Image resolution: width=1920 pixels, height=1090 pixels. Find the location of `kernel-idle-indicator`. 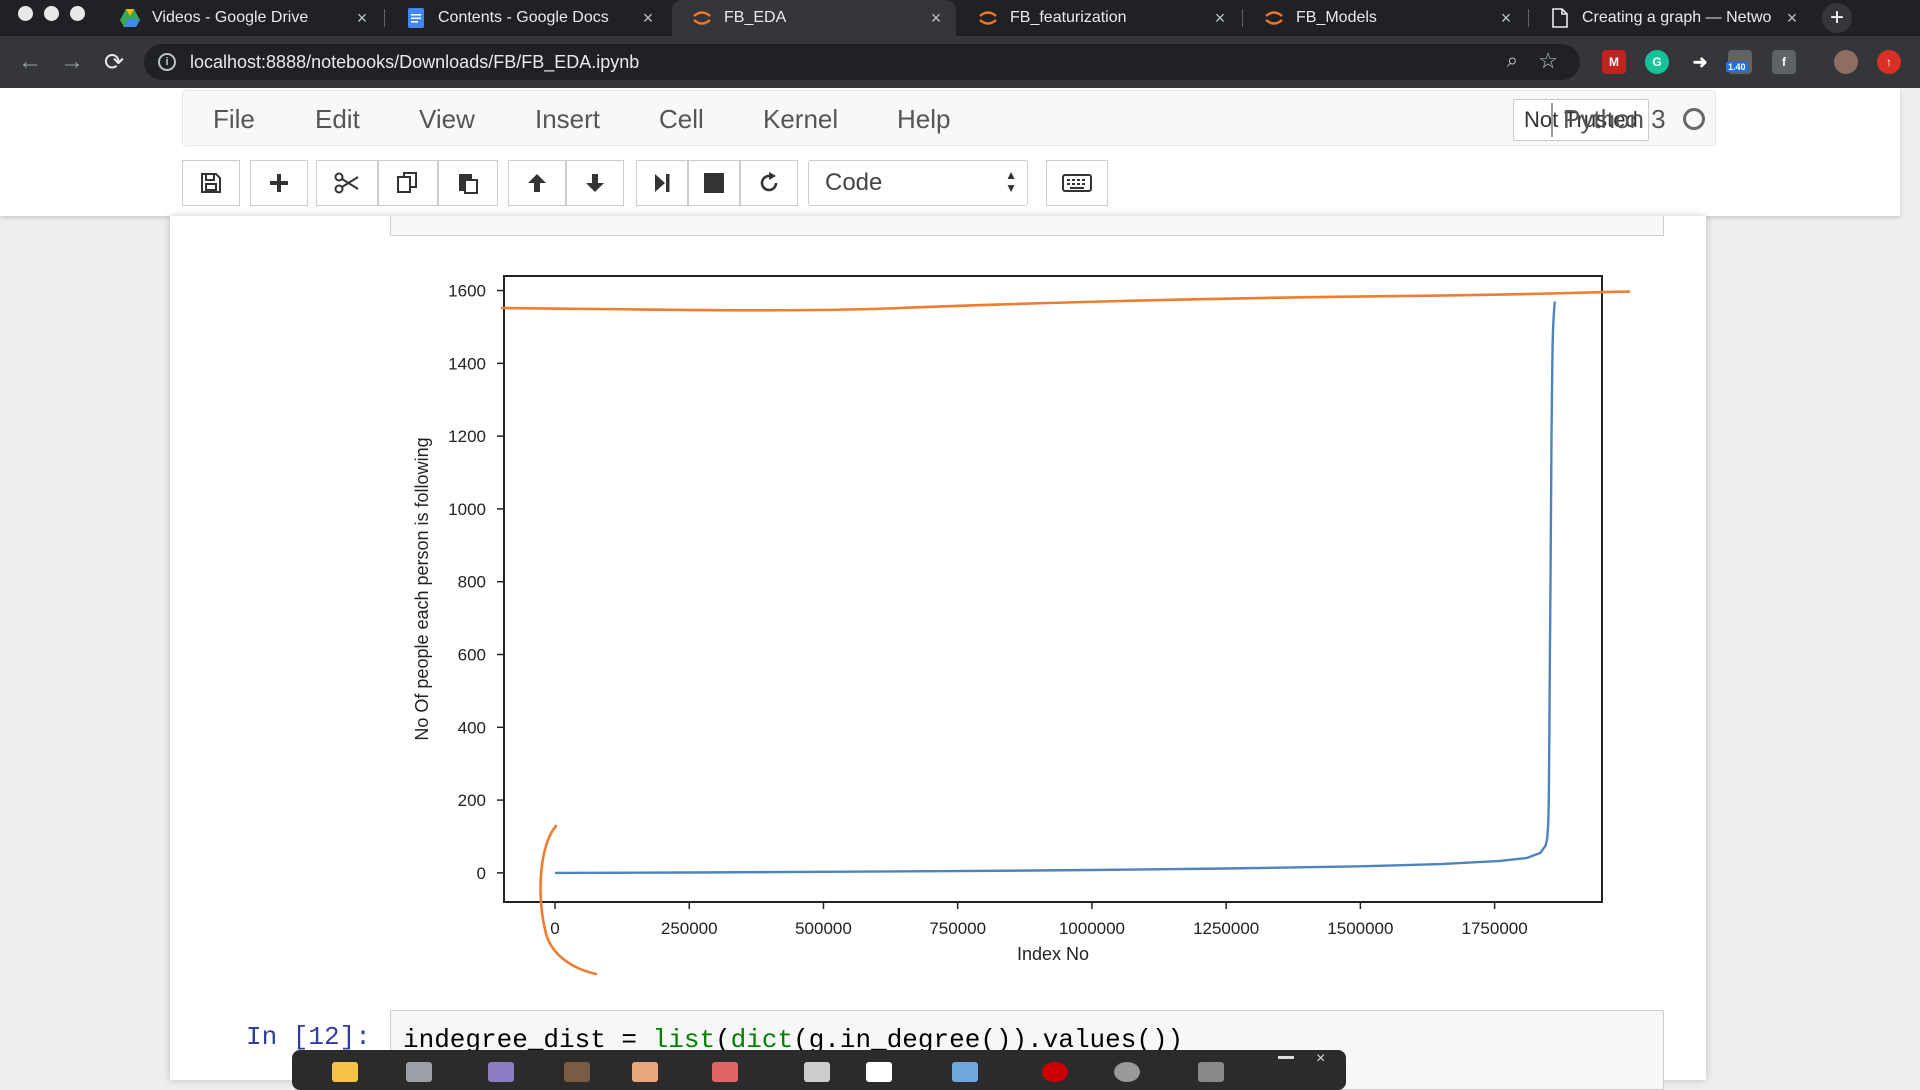

kernel-idle-indicator is located at coordinates (1694, 119).